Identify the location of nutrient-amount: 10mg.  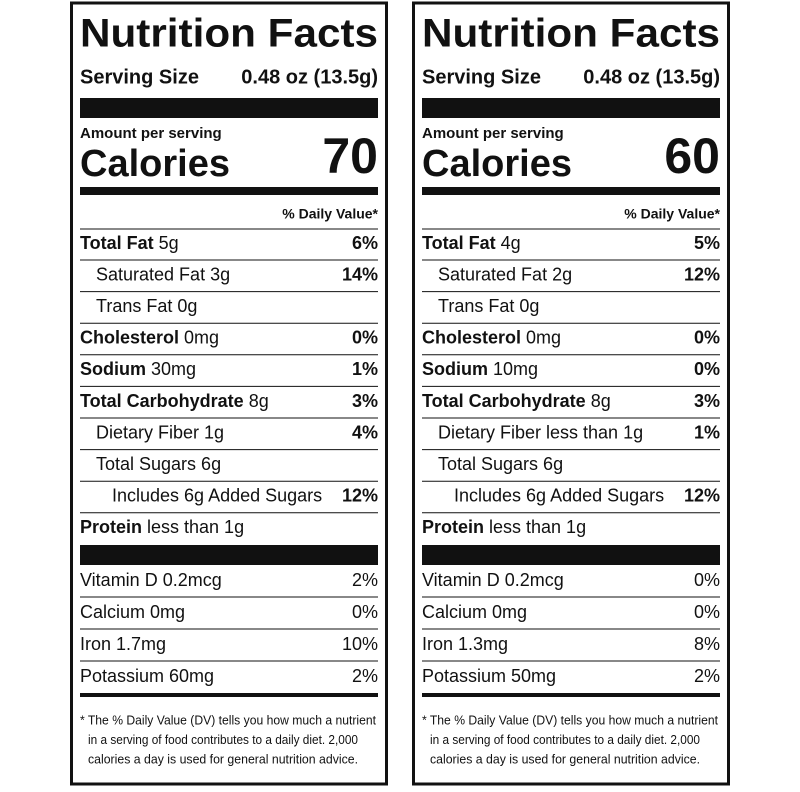
(515, 369).